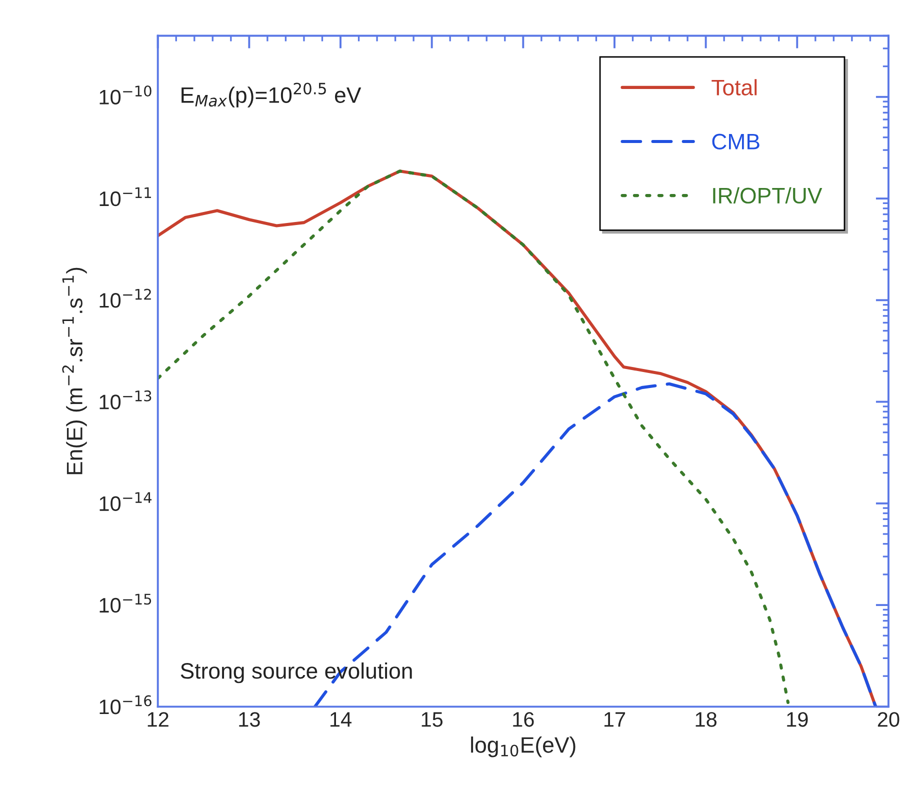 The width and height of the screenshot is (902, 794). I want to click on x-tick-label: 17, so click(615, 719).